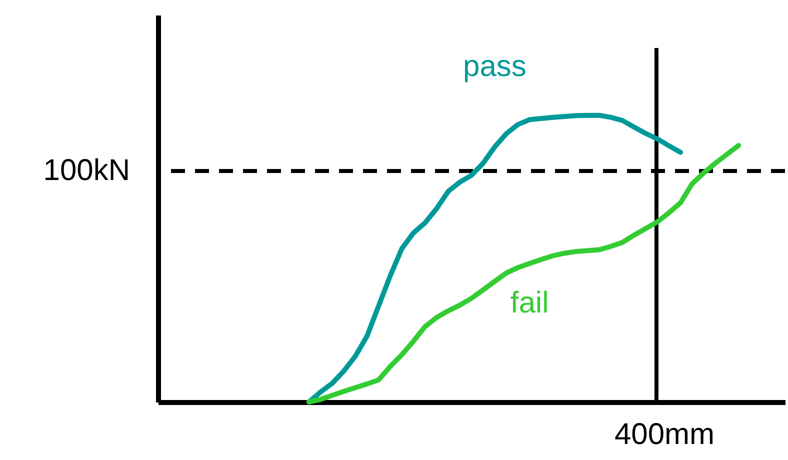 This screenshot has height=460, width=788. Describe the element at coordinates (494, 66) in the screenshot. I see `series-label: pass` at that location.